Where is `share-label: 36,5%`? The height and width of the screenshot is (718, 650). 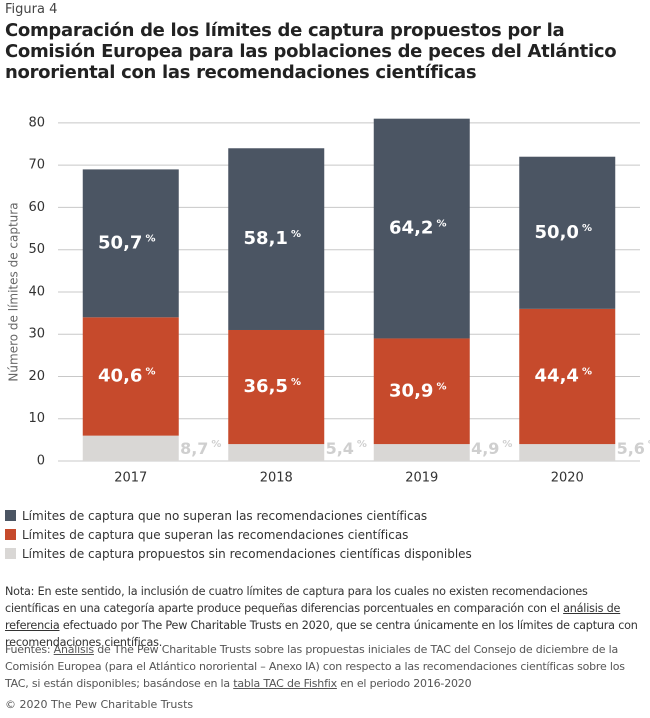
share-label: 36,5% is located at coordinates (272, 386).